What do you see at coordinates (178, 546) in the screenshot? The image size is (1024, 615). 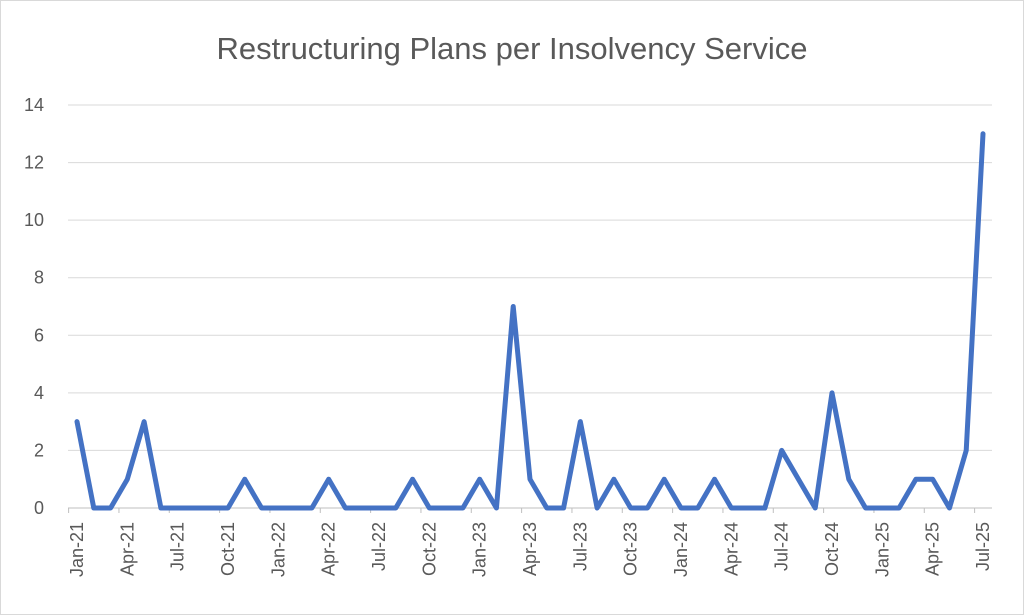 I see `x-tick-label: Jul-21` at bounding box center [178, 546].